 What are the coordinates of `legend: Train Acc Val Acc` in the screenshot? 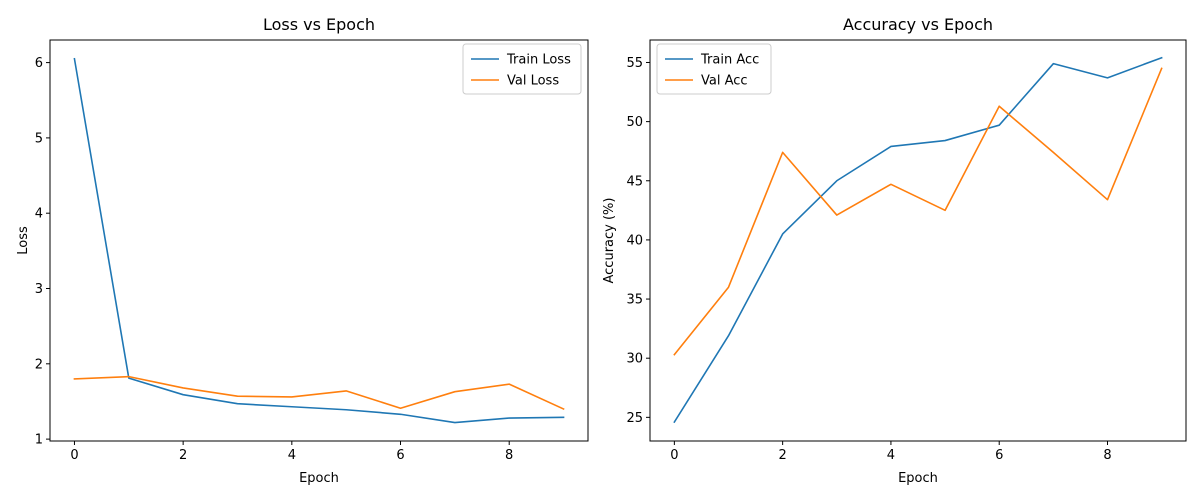 It's located at (714, 69).